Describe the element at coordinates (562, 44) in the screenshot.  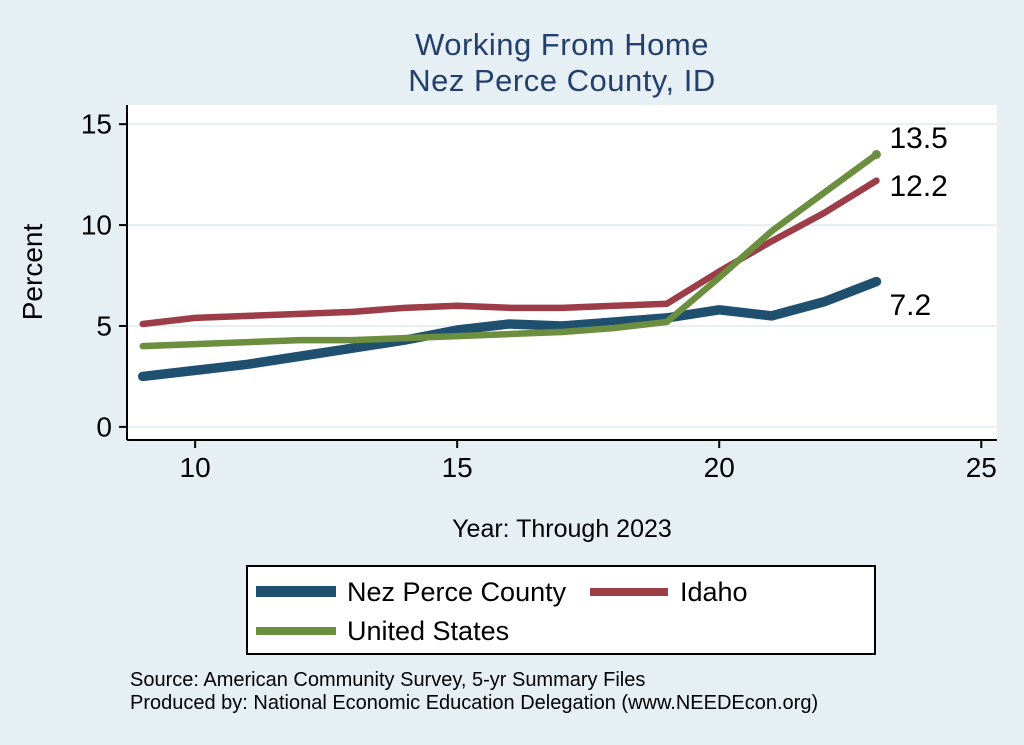
I see `chart-title-line1: Working From Home` at that location.